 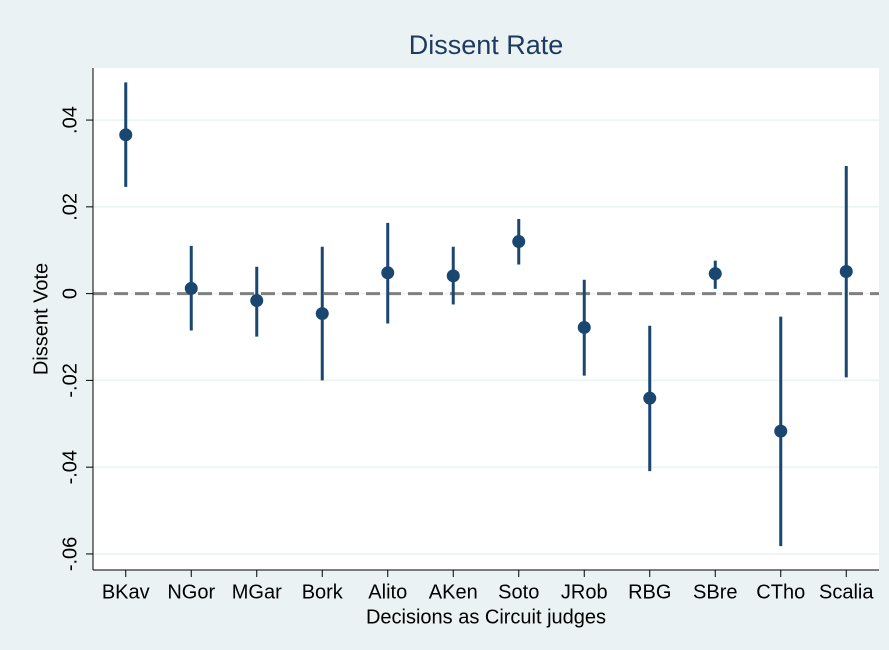 I want to click on y-axis-label: Dissent Vote, so click(x=41, y=319).